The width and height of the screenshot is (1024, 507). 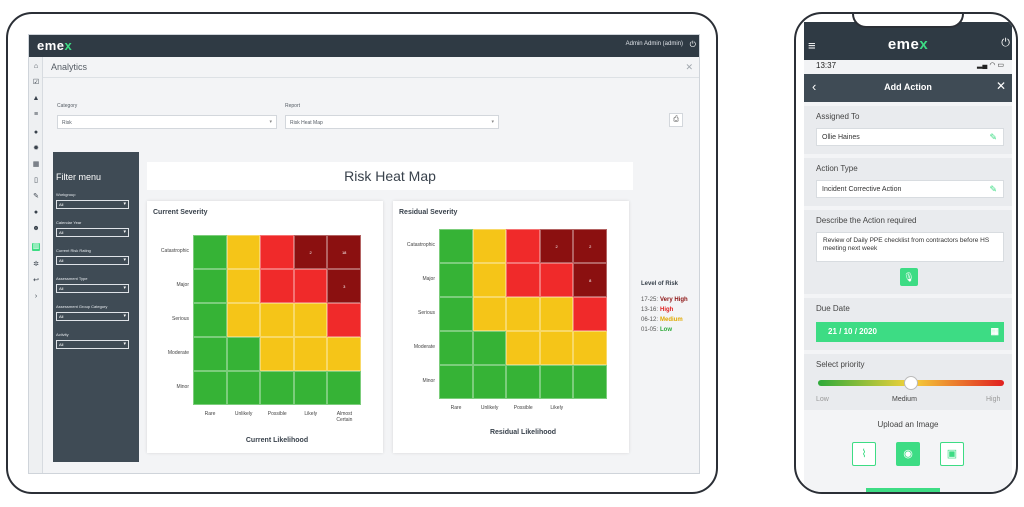 I want to click on list-icon: ≡, so click(x=36, y=114).